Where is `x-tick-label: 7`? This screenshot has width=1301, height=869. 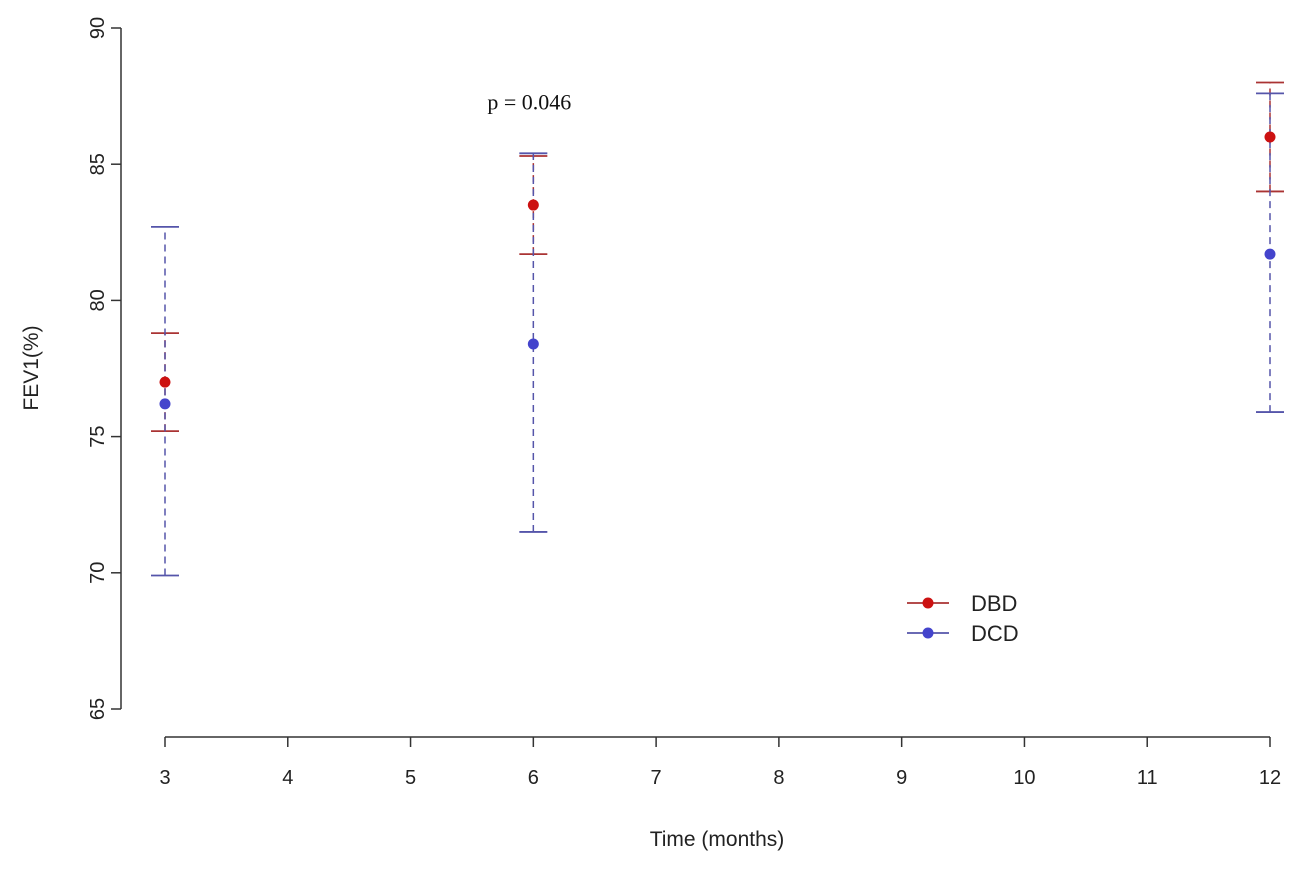 x-tick-label: 7 is located at coordinates (656, 778).